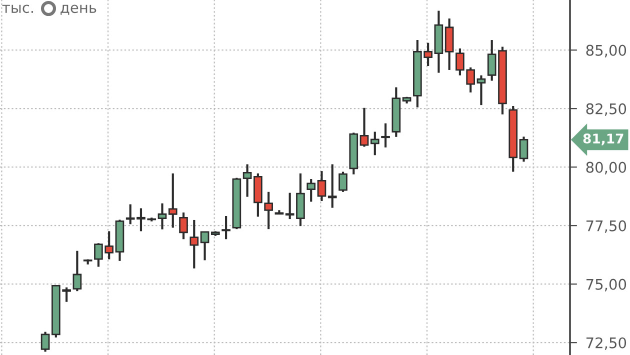 This screenshot has height=355, width=630. What do you see at coordinates (78, 9) in the screenshot?
I see `annotation: день` at bounding box center [78, 9].